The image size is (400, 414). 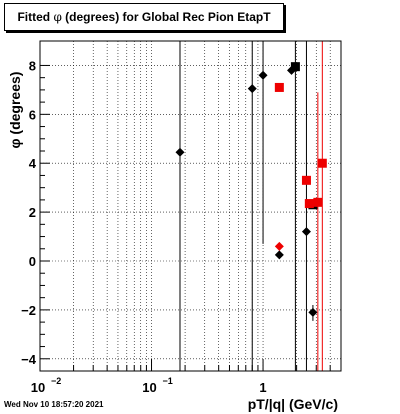 What do you see at coordinates (168, 381) in the screenshot?
I see `x-tick-exponent: −1` at bounding box center [168, 381].